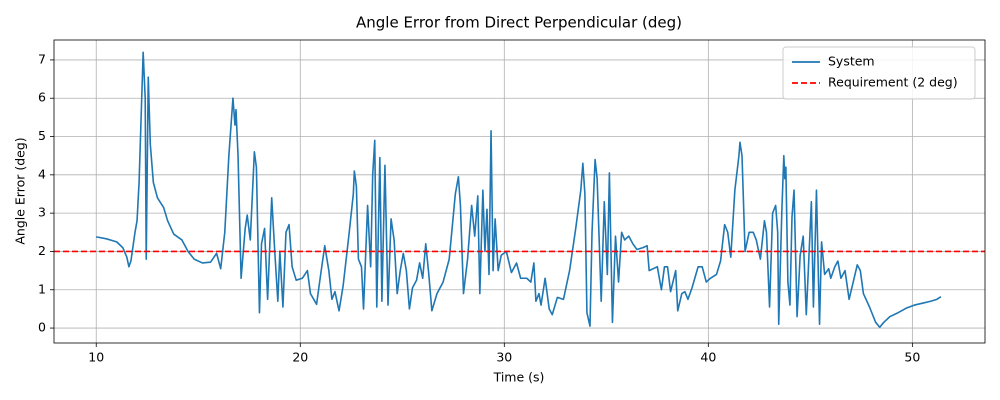 The width and height of the screenshot is (1000, 400). Describe the element at coordinates (893, 82) in the screenshot. I see `legend-label: Requirement (2 deg)` at that location.